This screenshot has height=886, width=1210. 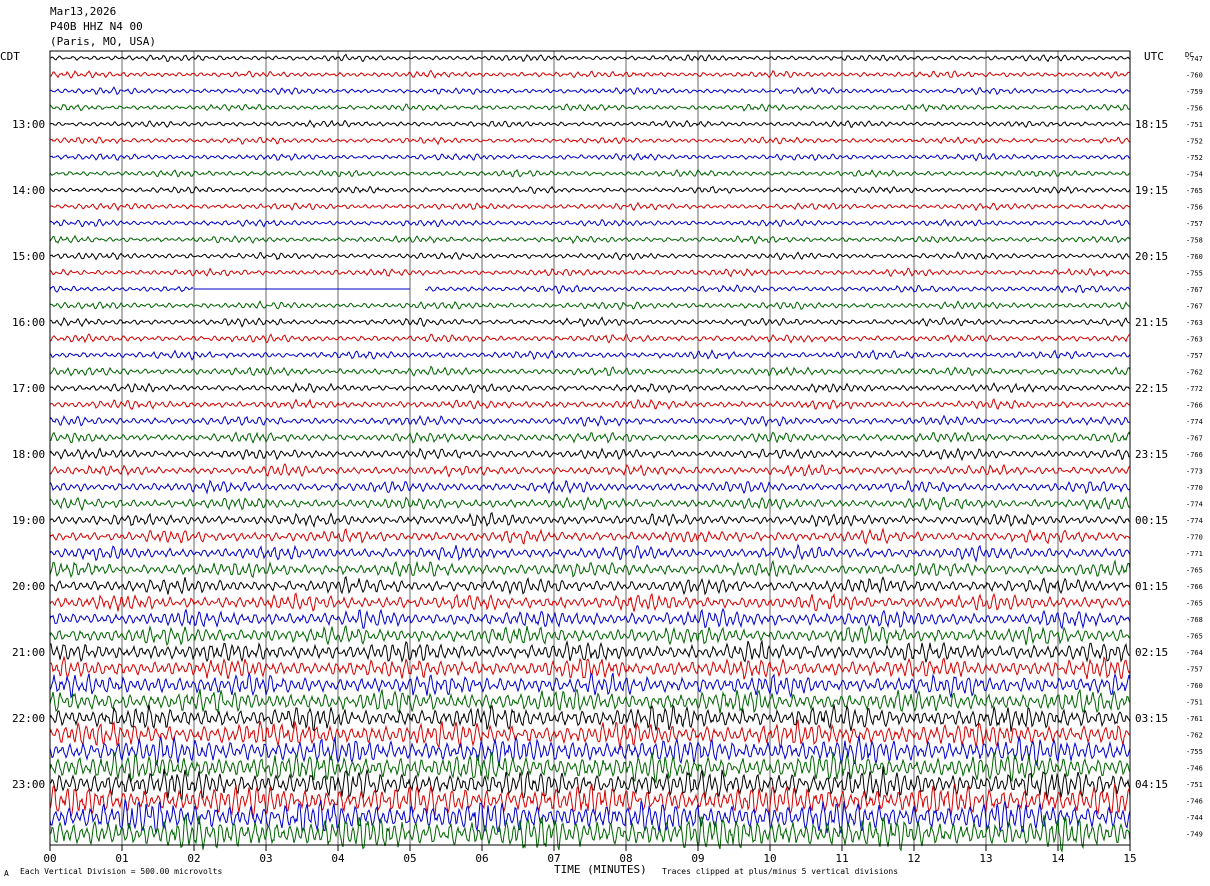 What do you see at coordinates (1194, 142) in the screenshot?
I see `dc-offset-5: -752` at bounding box center [1194, 142].